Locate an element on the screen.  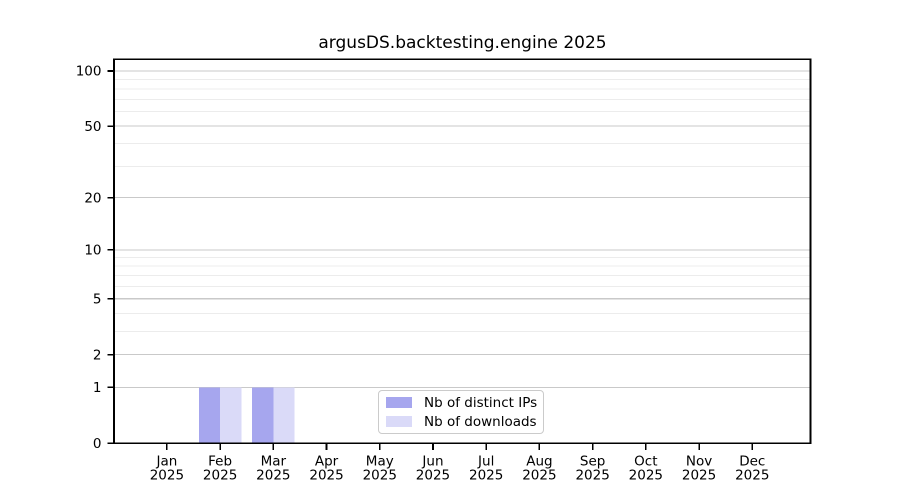
y-tick-label: 1 is located at coordinates (97, 388).